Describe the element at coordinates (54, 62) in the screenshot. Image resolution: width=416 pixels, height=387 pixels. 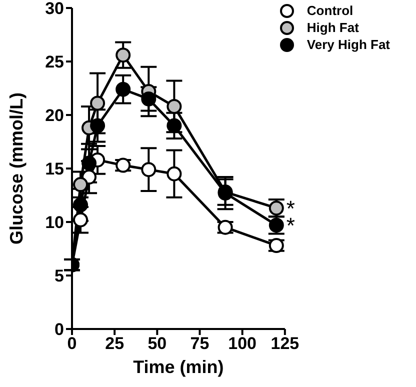
I see `y-tick-label: 25` at that location.